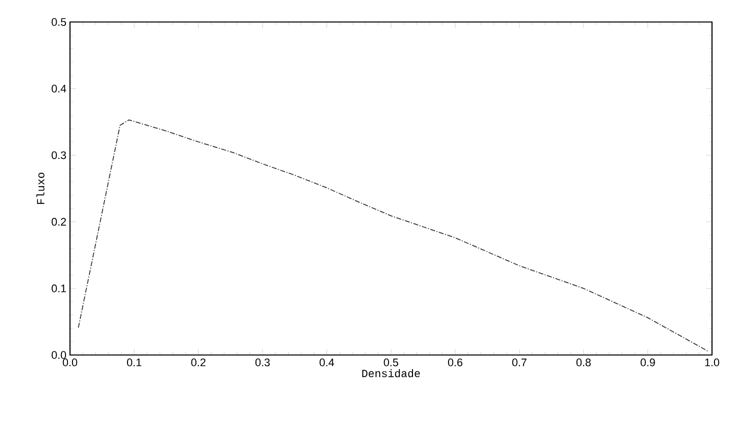  What do you see at coordinates (262, 362) in the screenshot?
I see `x-tick-label: 0.3` at bounding box center [262, 362].